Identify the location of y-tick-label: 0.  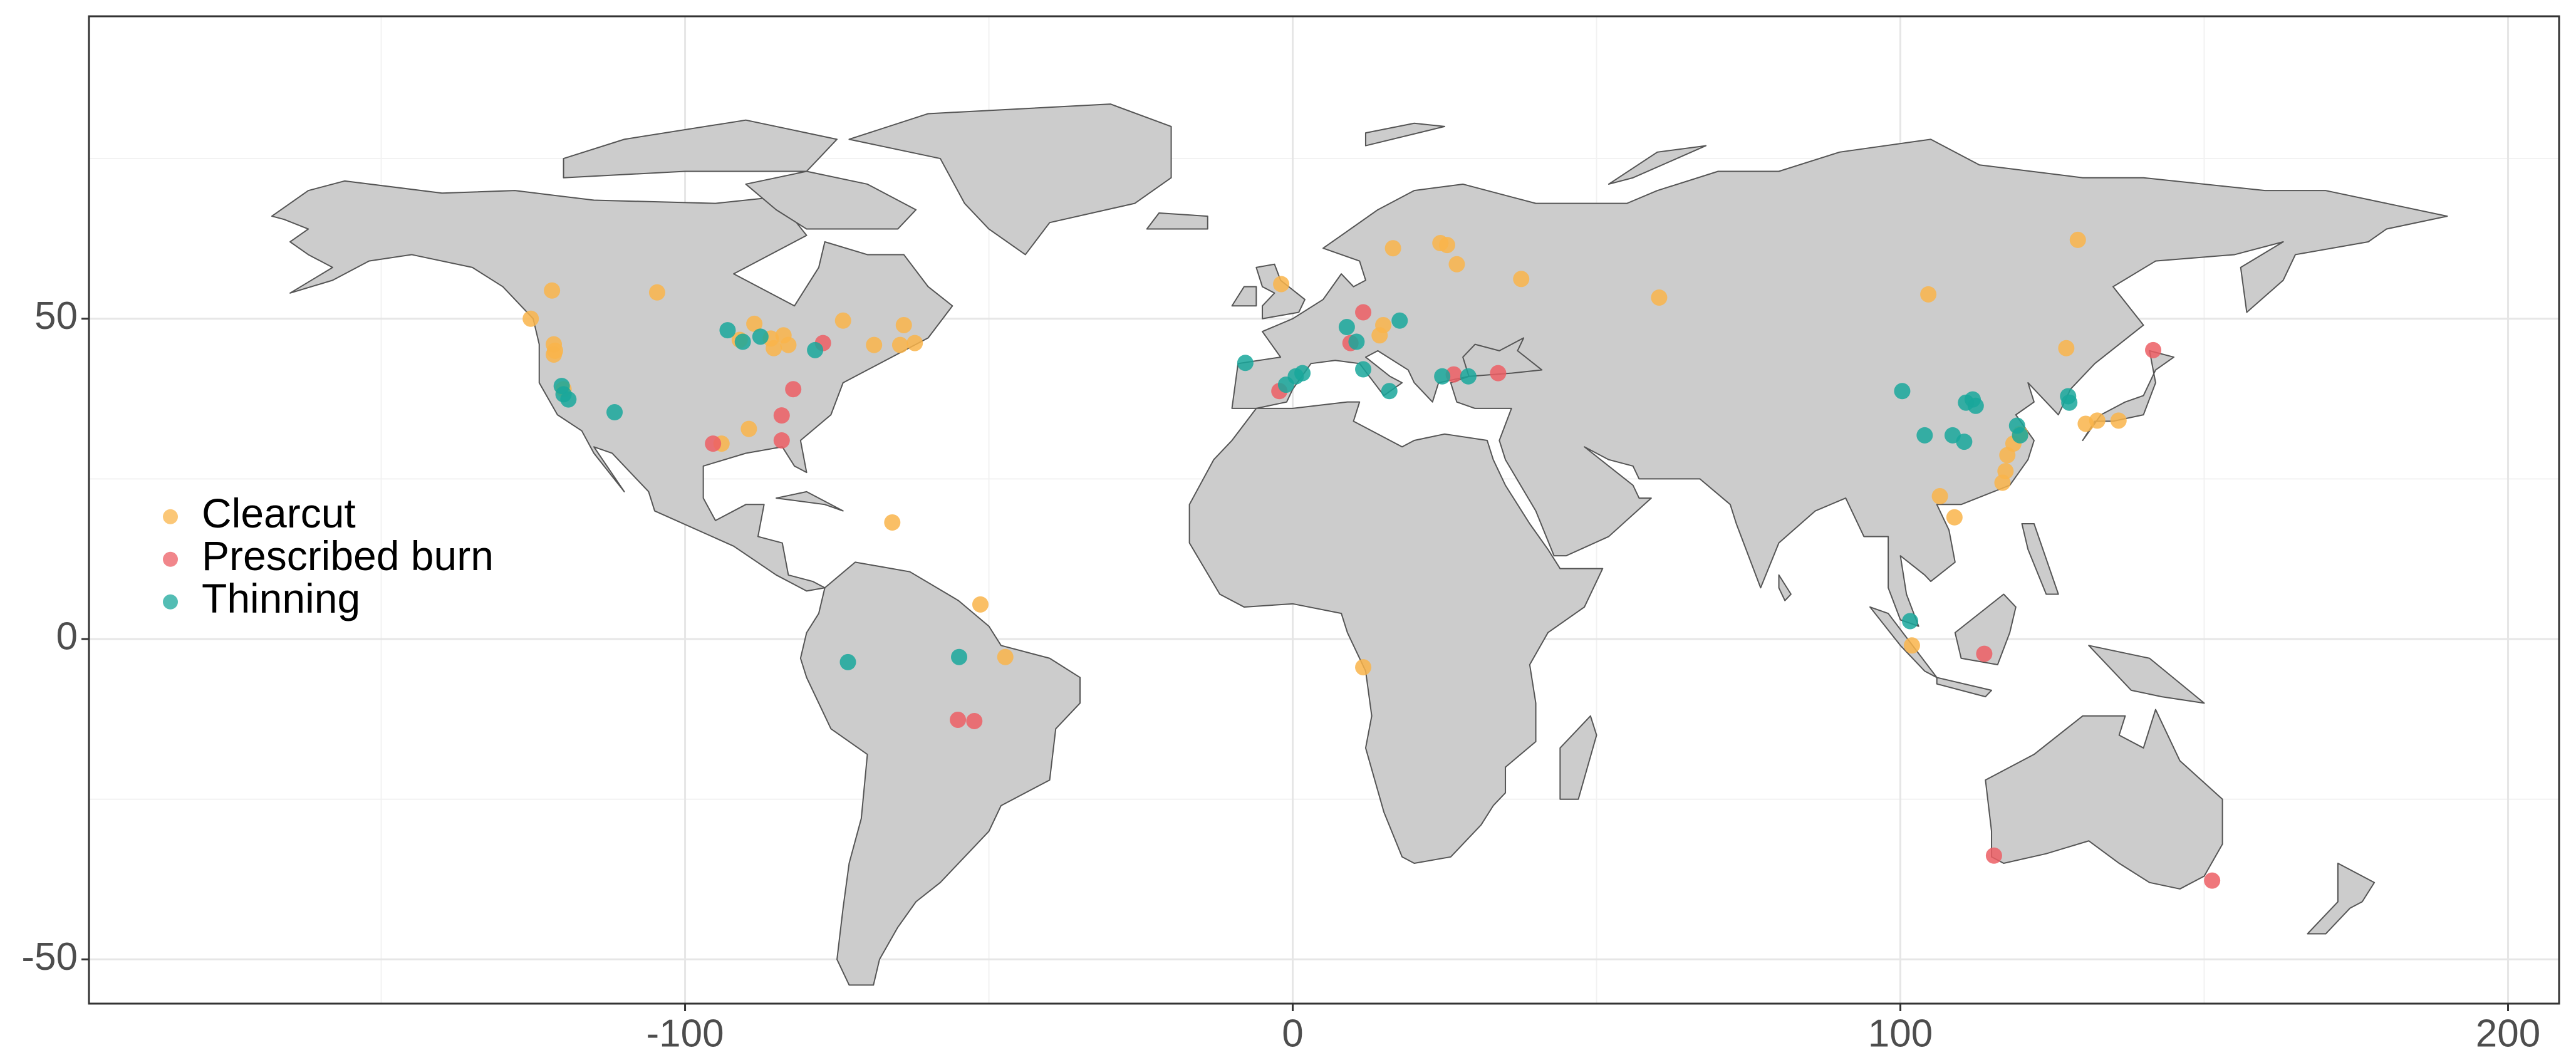
(67, 637).